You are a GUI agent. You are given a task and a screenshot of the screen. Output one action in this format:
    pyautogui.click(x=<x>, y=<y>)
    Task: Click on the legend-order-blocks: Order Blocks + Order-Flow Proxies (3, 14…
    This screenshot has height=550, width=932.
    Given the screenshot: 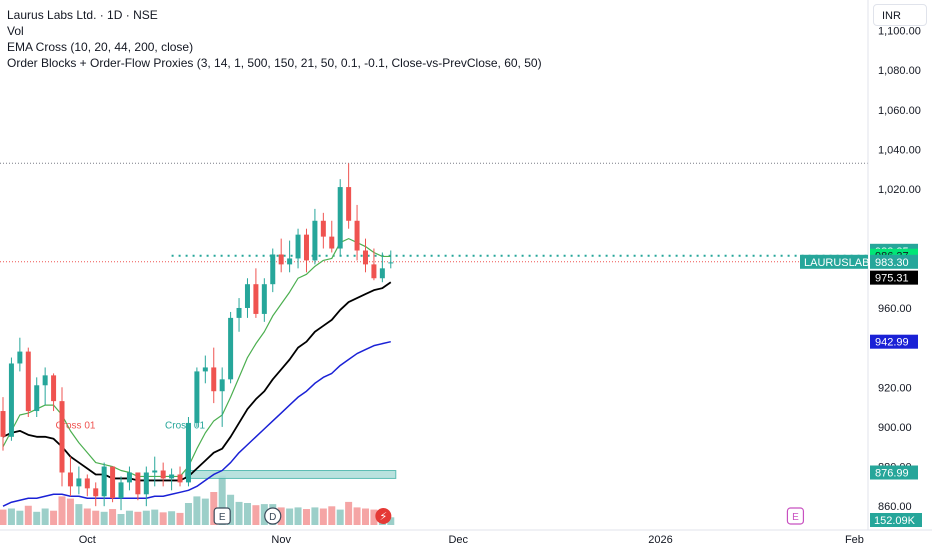 What is the action you would take?
    pyautogui.click(x=274, y=63)
    